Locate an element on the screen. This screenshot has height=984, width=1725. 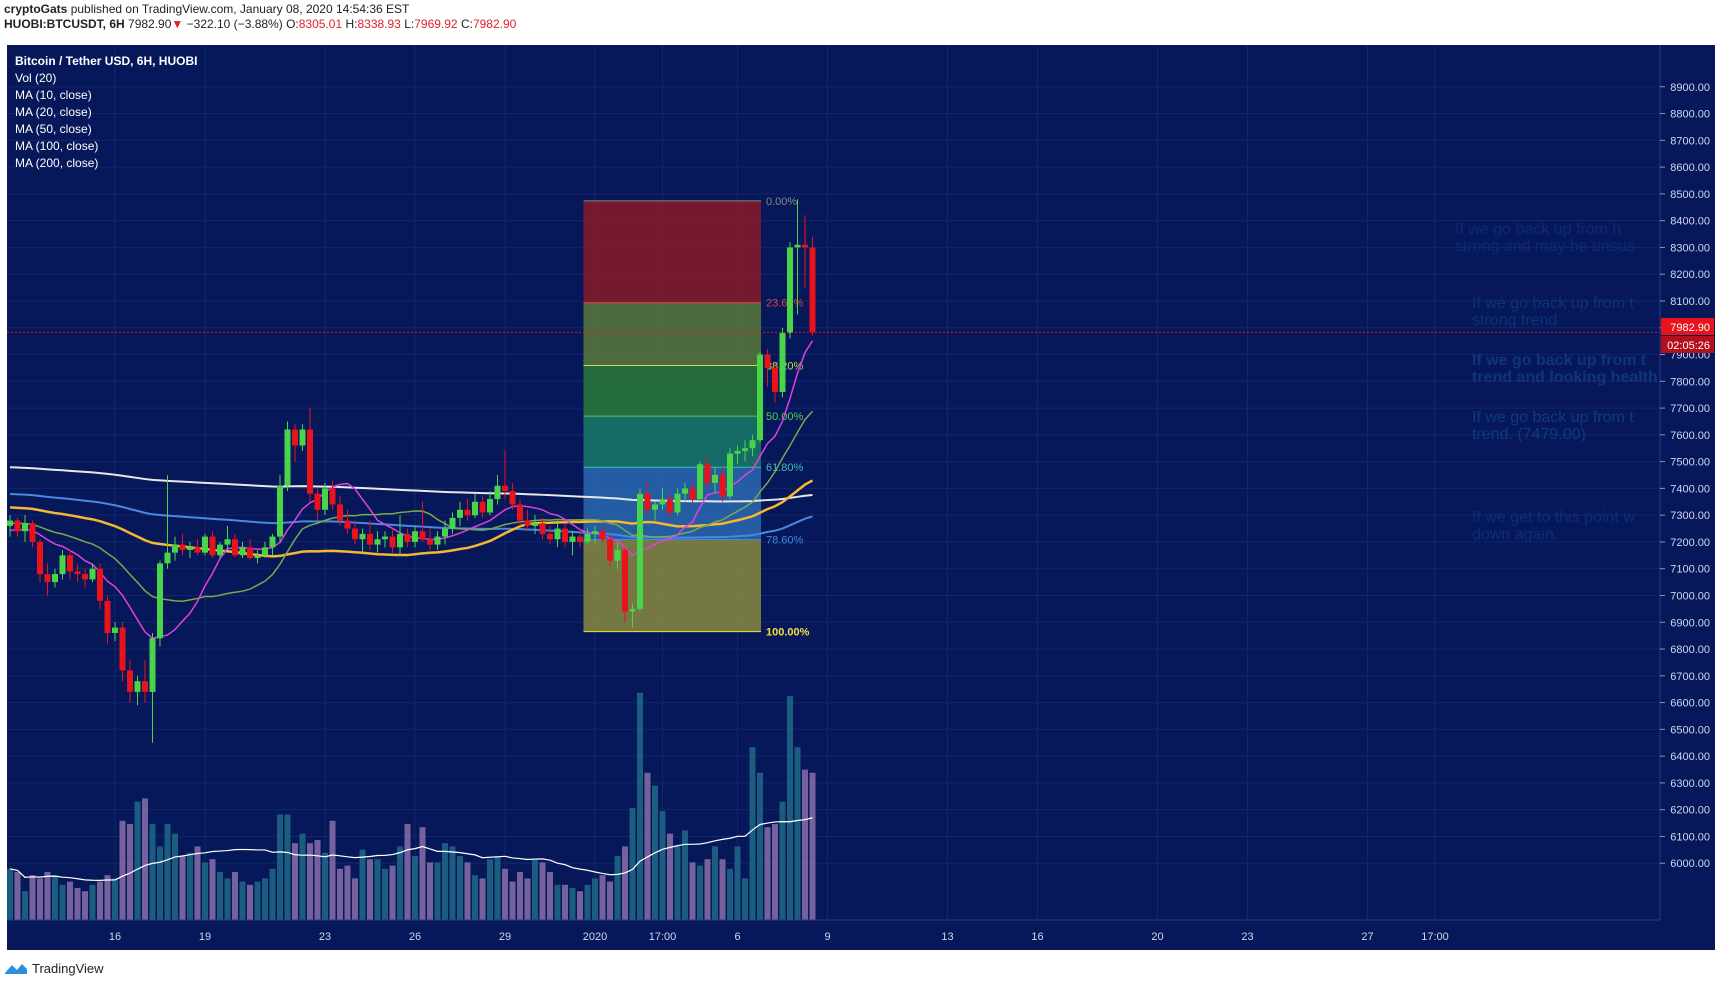
y-tick-label-14: 7400.00 is located at coordinates (1690, 489).